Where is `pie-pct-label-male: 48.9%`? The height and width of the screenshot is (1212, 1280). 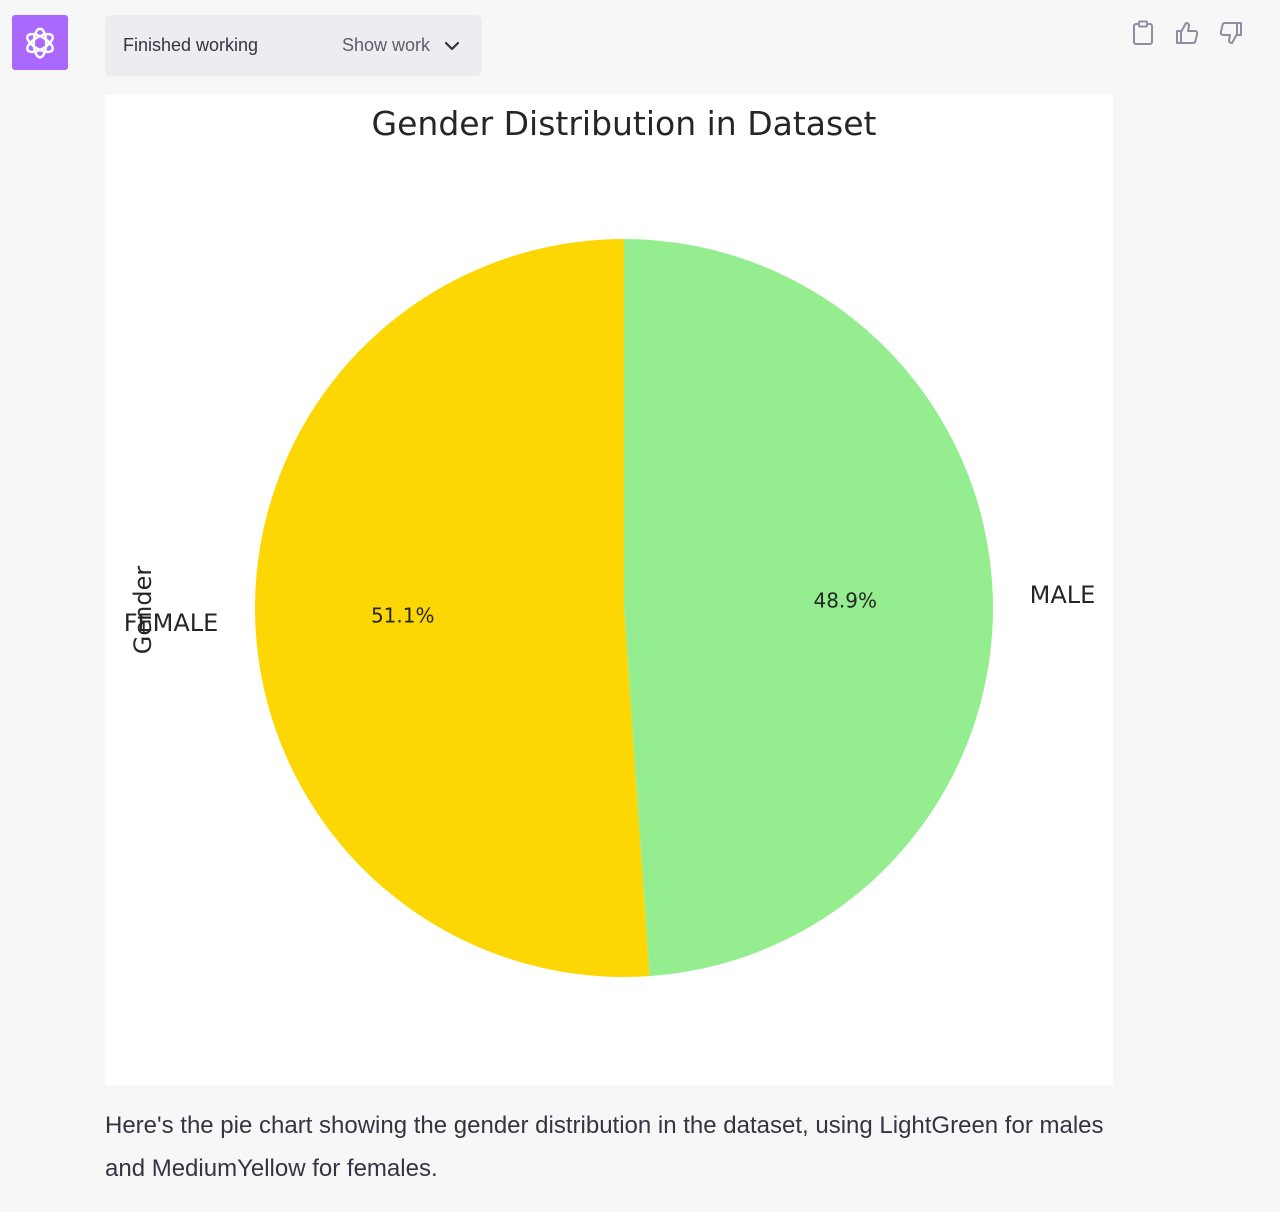
pie-pct-label-male: 48.9% is located at coordinates (845, 600).